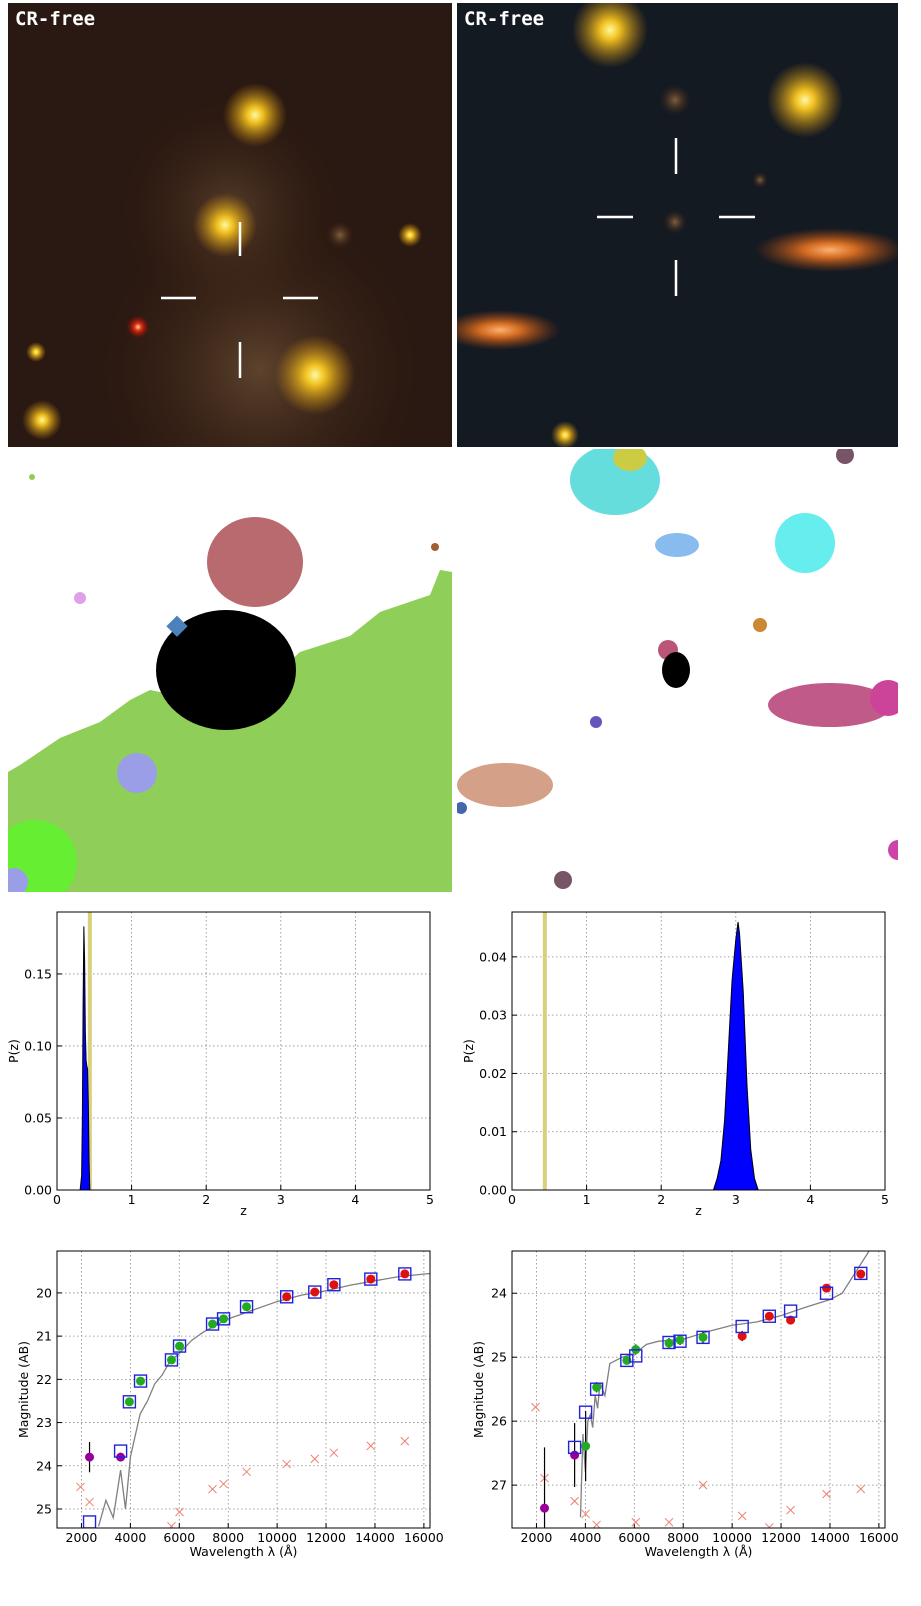  What do you see at coordinates (493, 1015) in the screenshot?
I see `y-tick-label: 0.03` at bounding box center [493, 1015].